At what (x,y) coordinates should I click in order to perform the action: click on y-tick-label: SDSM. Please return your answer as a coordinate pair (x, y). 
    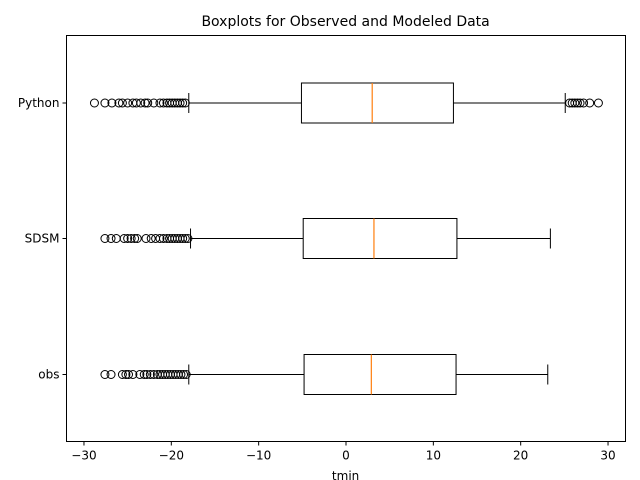
    Looking at the image, I should click on (42, 239).